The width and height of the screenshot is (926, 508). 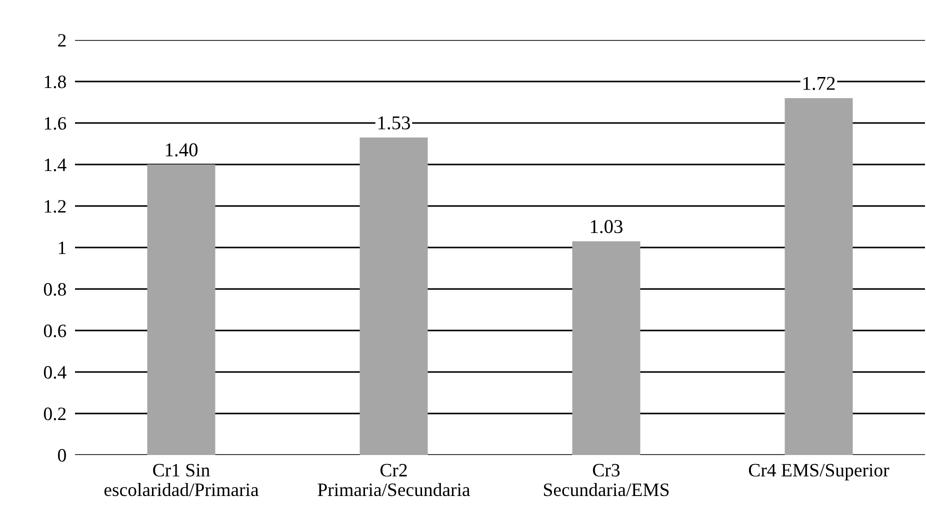 I want to click on y-tick-label: 1.4, so click(x=55, y=165).